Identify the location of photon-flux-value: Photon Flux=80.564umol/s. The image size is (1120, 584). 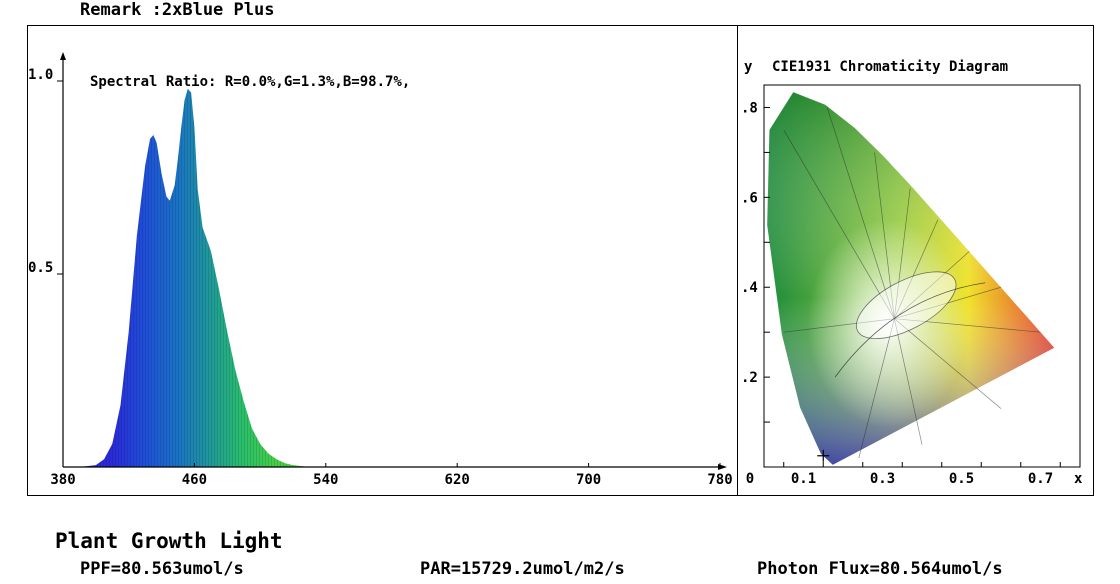
(880, 569).